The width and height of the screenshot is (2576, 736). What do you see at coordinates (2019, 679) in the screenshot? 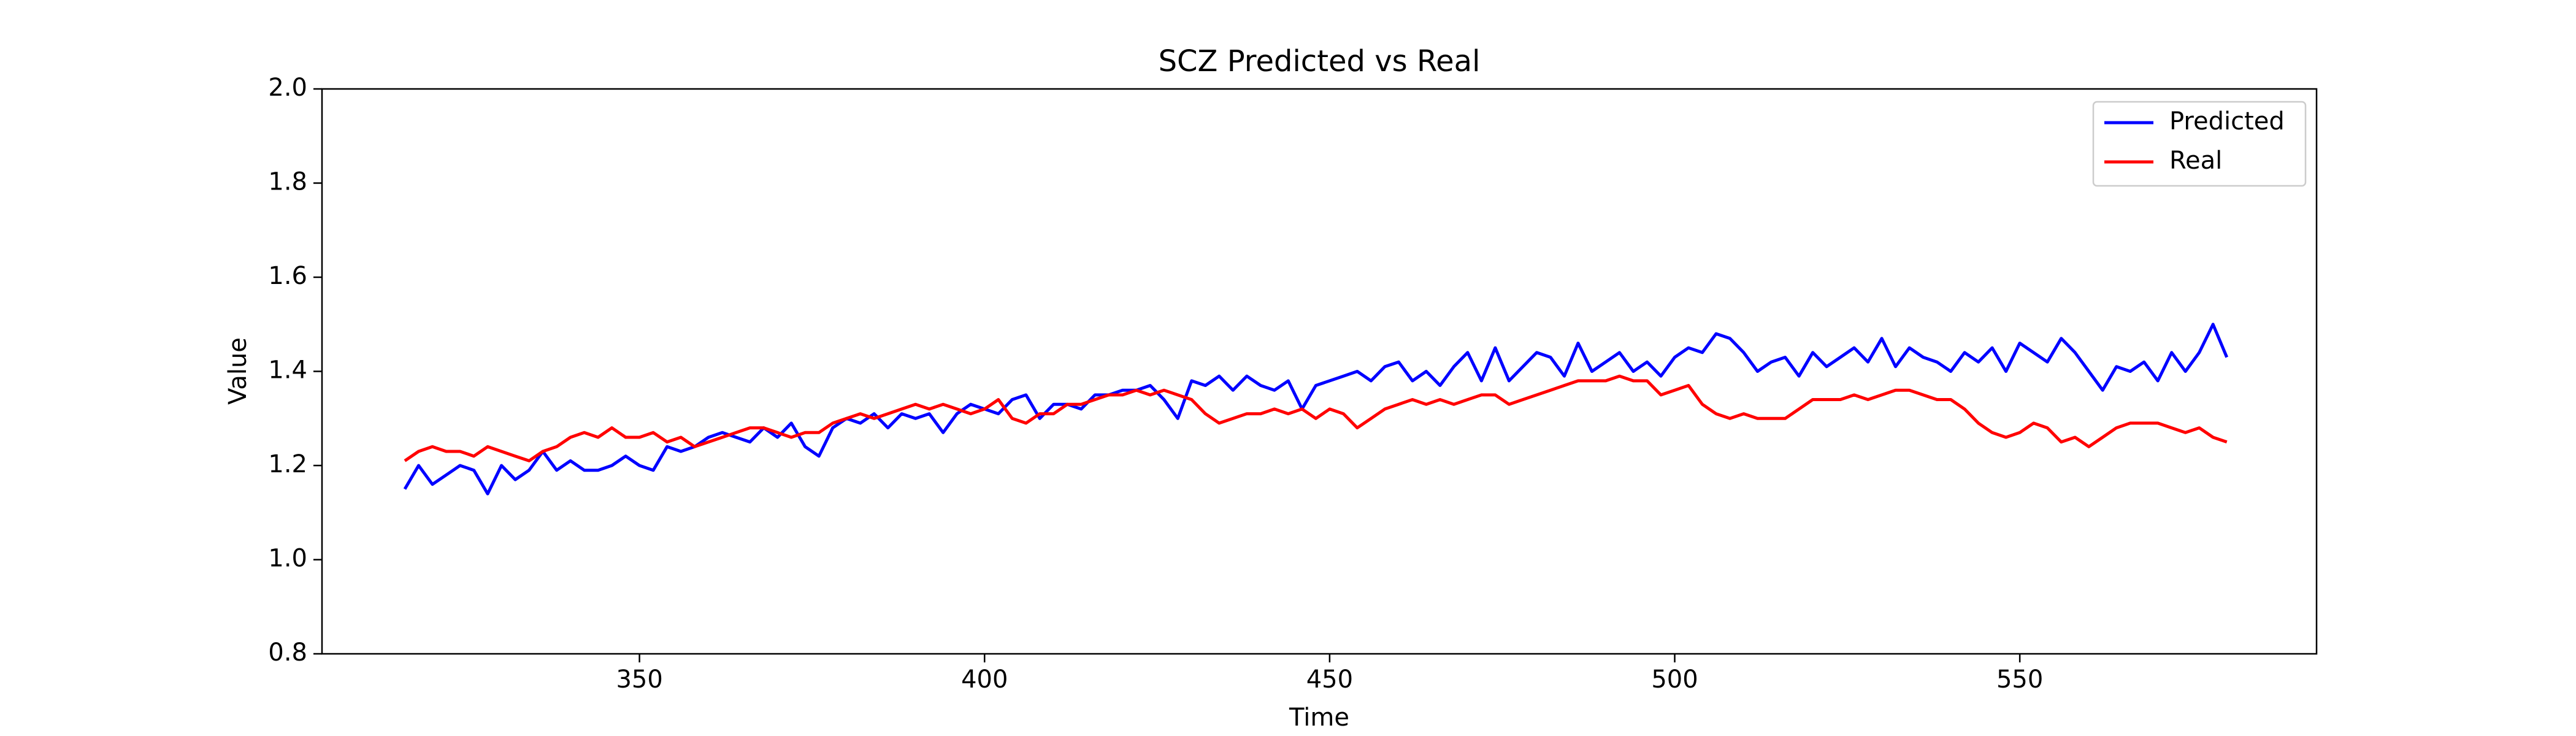
I see `x-tick-label: 550` at bounding box center [2019, 679].